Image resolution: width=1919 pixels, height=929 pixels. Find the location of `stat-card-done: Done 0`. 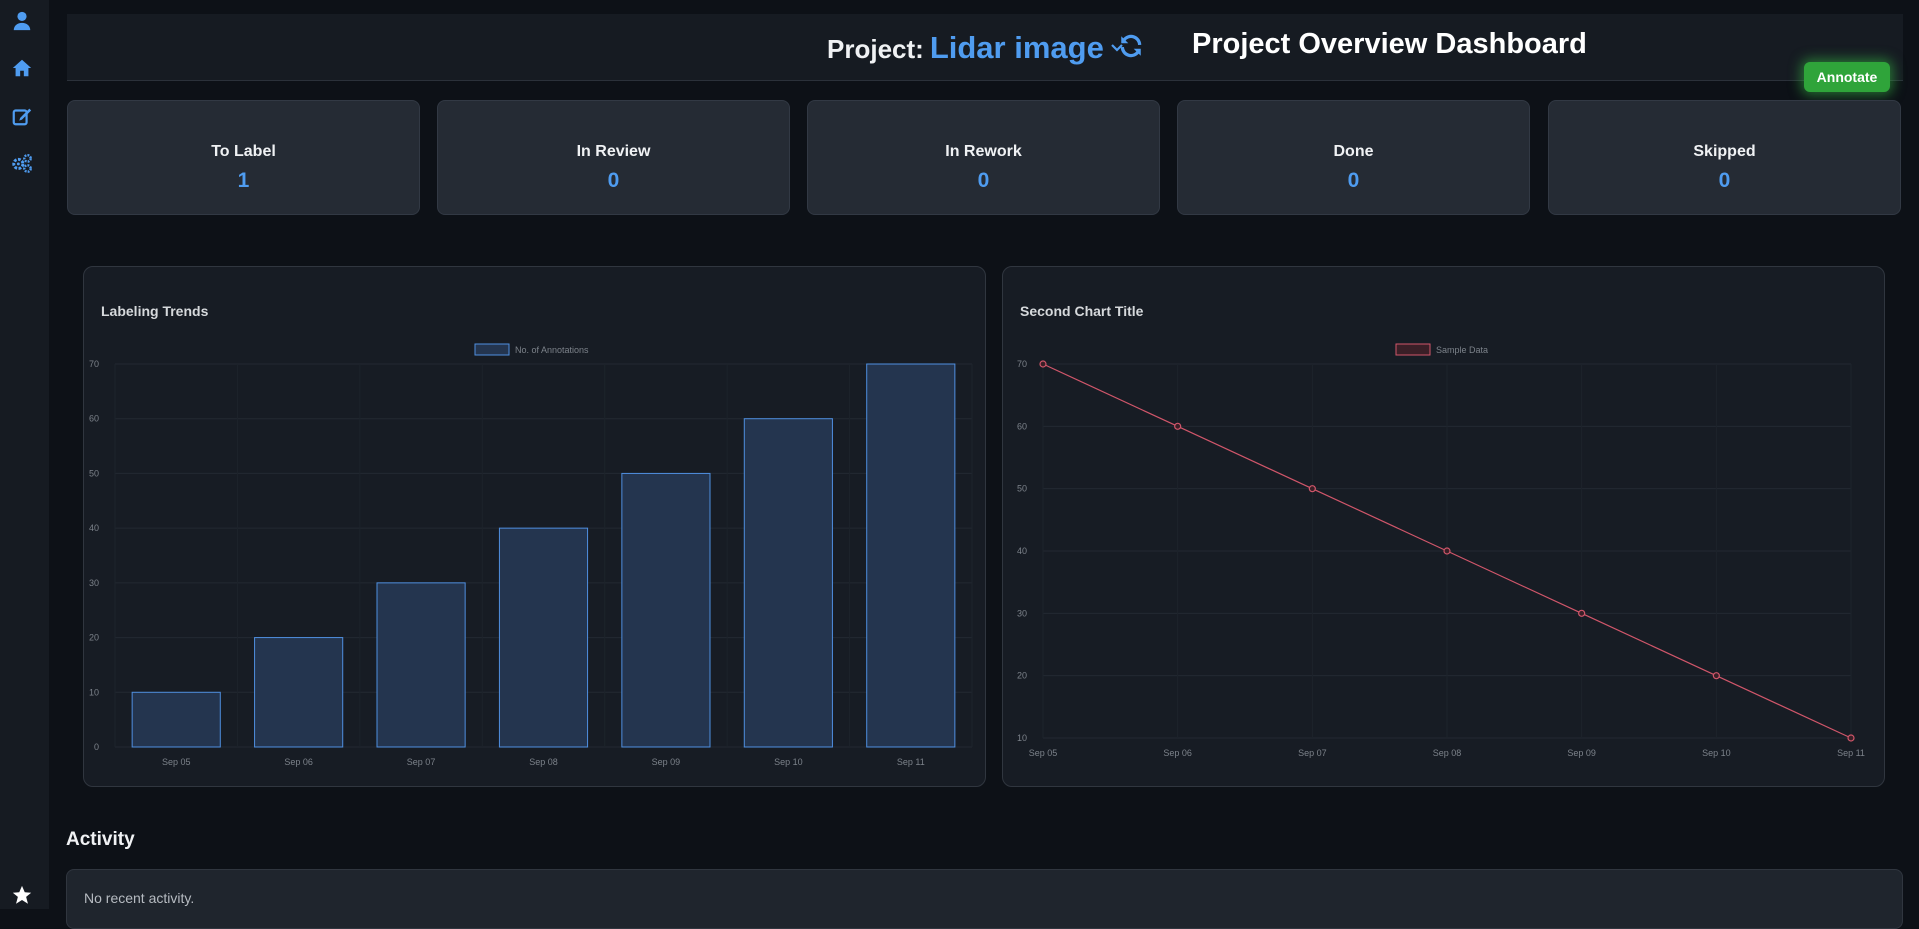

stat-card-done: Done 0 is located at coordinates (1353, 157).